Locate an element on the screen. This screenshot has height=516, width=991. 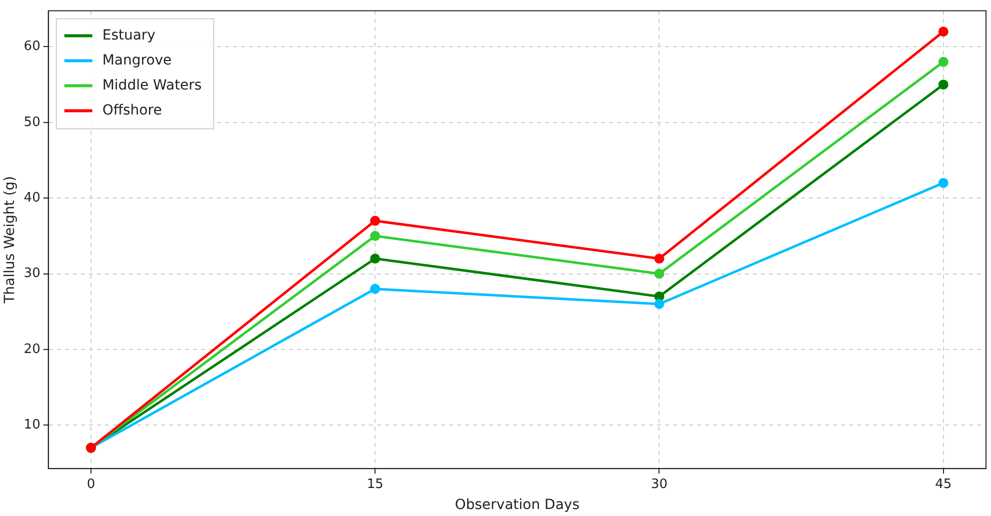
legend-label: Middle Waters is located at coordinates (152, 85).